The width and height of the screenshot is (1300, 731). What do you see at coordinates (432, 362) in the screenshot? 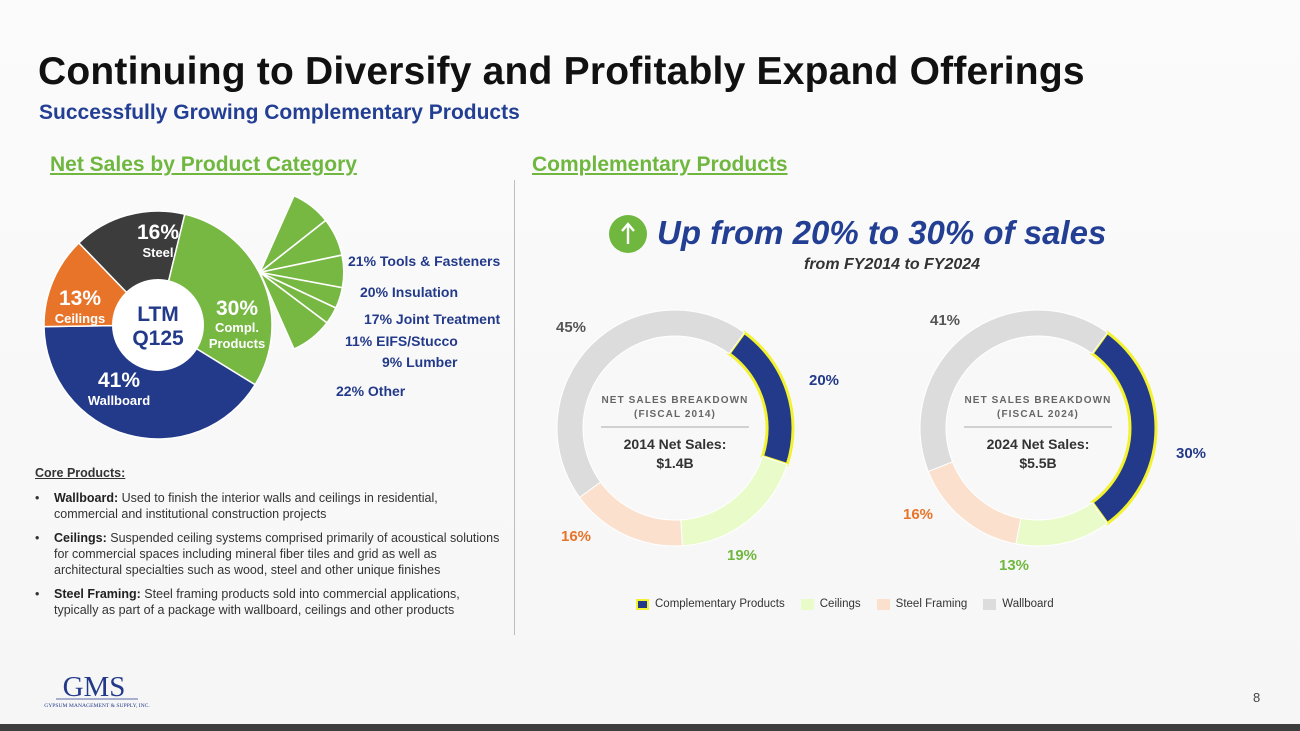
I see `breakdown-name: Lumber` at bounding box center [432, 362].